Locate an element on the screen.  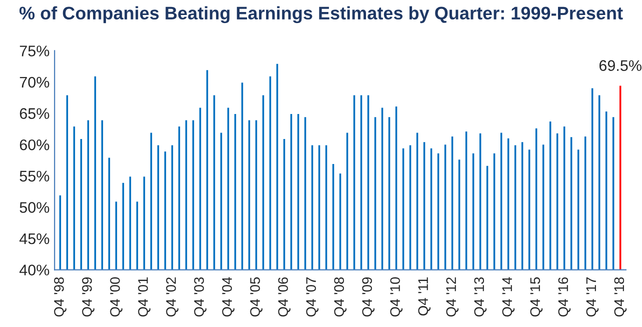
x-tick-label: Q4 '11 is located at coordinates (424, 296).